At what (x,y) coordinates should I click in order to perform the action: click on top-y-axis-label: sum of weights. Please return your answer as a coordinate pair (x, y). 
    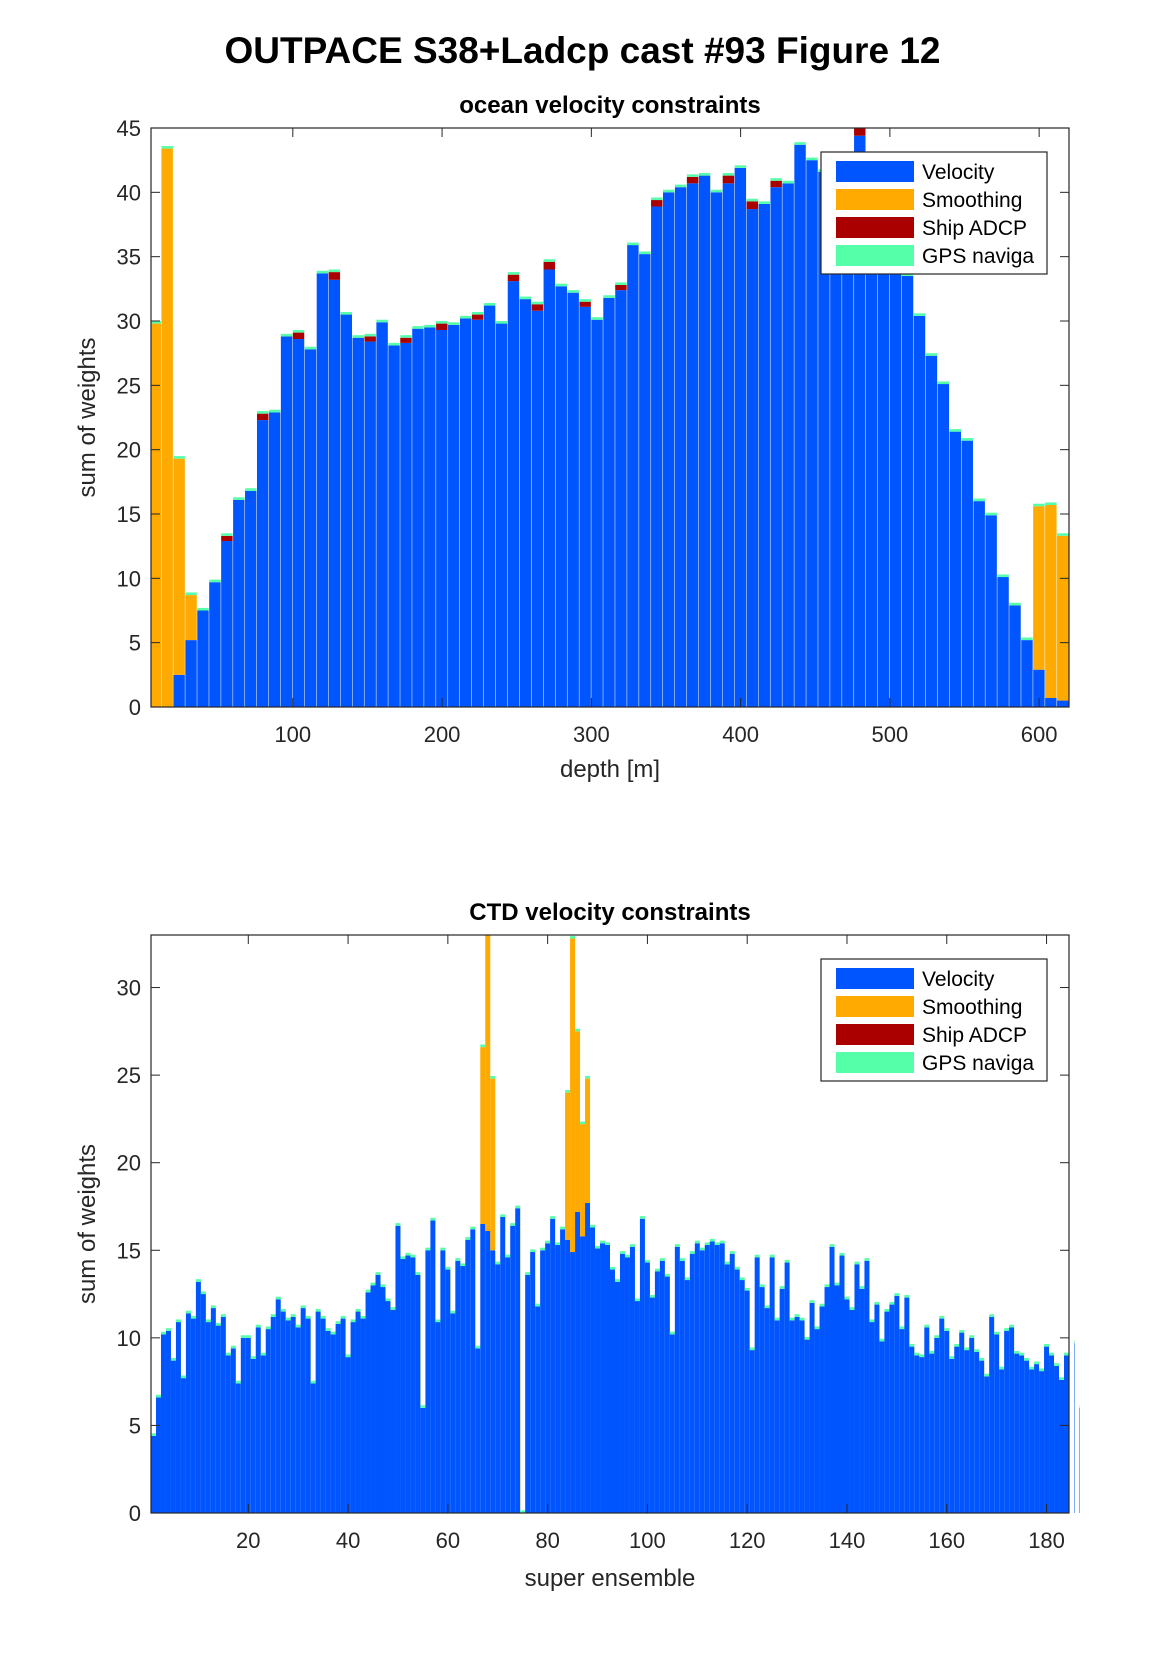
    Looking at the image, I should click on (87, 417).